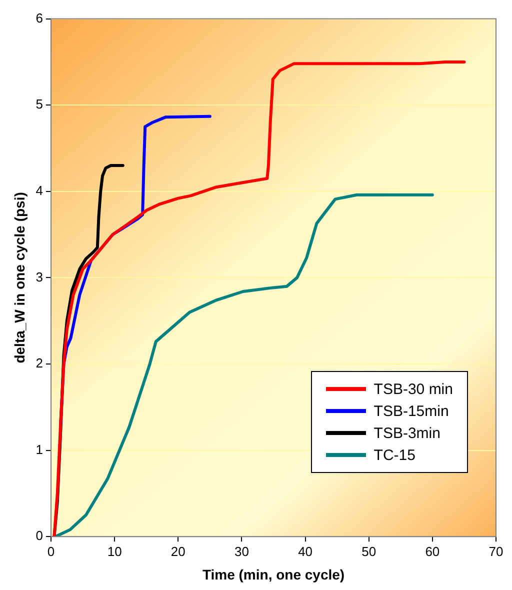  What do you see at coordinates (40, 104) in the screenshot?
I see `y-tick-label: 5` at bounding box center [40, 104].